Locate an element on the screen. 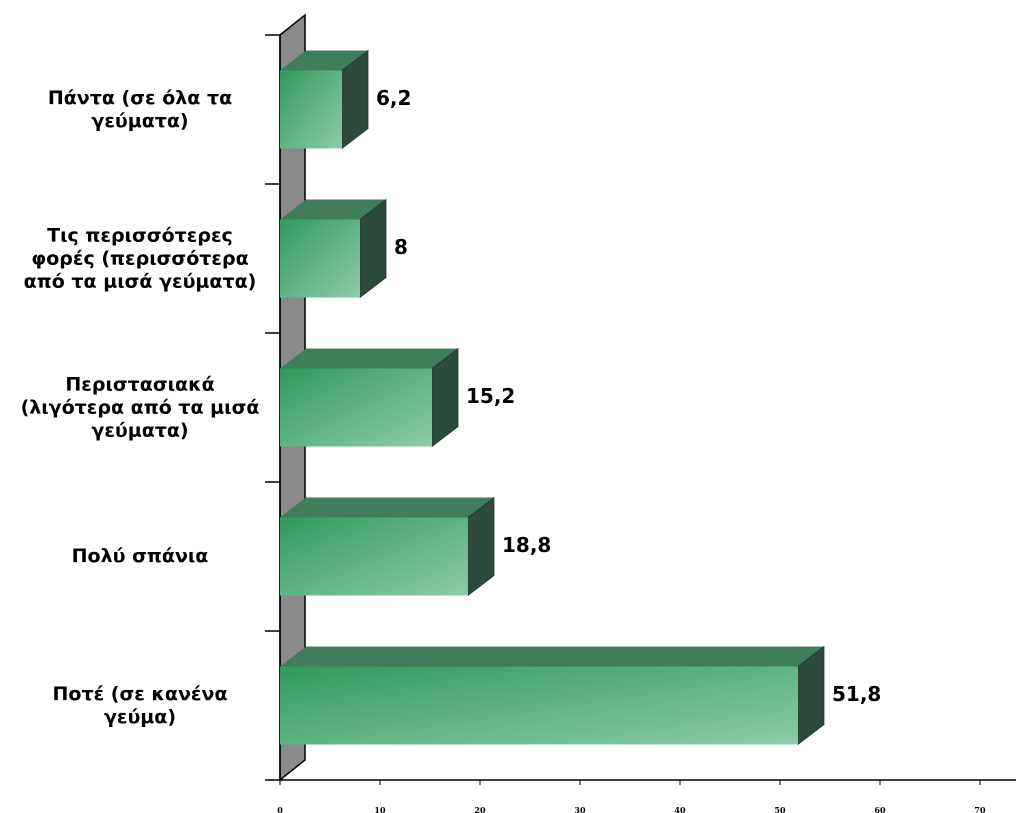  y-tick-label: Ποτέ (σε κανένα γεύμα) is located at coordinates (139, 705).